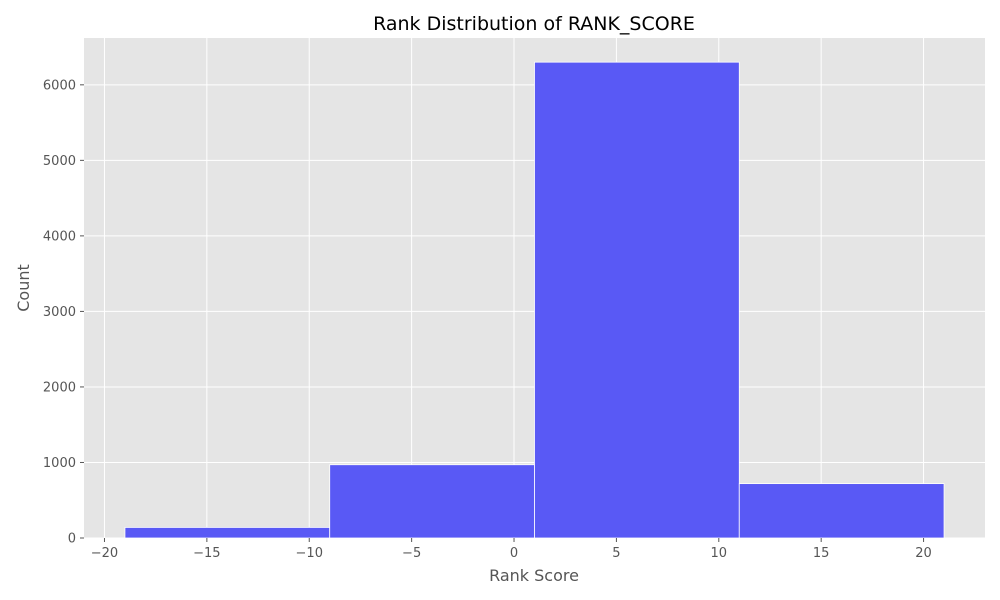  I want to click on chart-title: Rank Distribution of RANK_SCORE, so click(534, 24).